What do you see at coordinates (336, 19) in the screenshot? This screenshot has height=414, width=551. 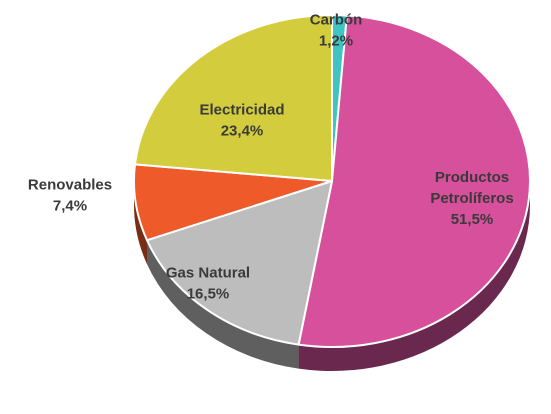 I see `slice-category-text: Carbón` at bounding box center [336, 19].